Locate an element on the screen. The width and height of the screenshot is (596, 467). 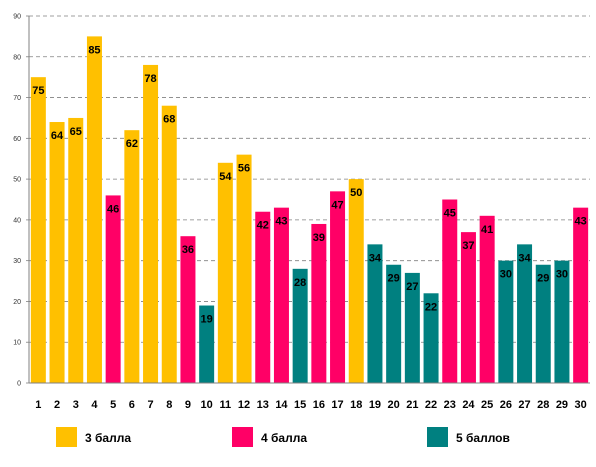
x-tick-label: 12 is located at coordinates (244, 405).